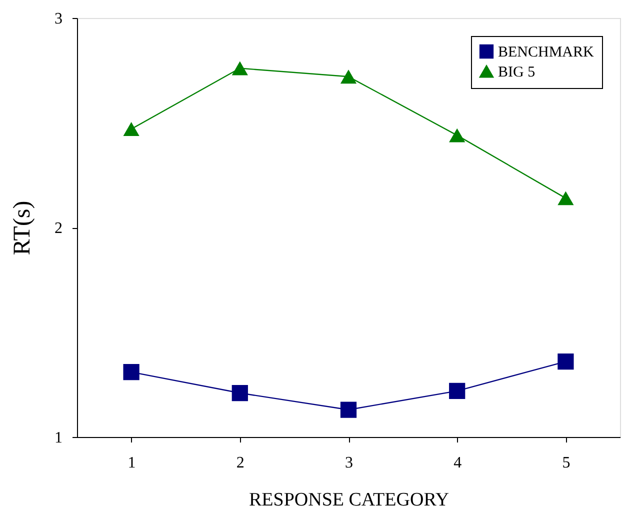 The height and width of the screenshot is (519, 630). Describe the element at coordinates (566, 463) in the screenshot. I see `x-tick-label: 5` at that location.